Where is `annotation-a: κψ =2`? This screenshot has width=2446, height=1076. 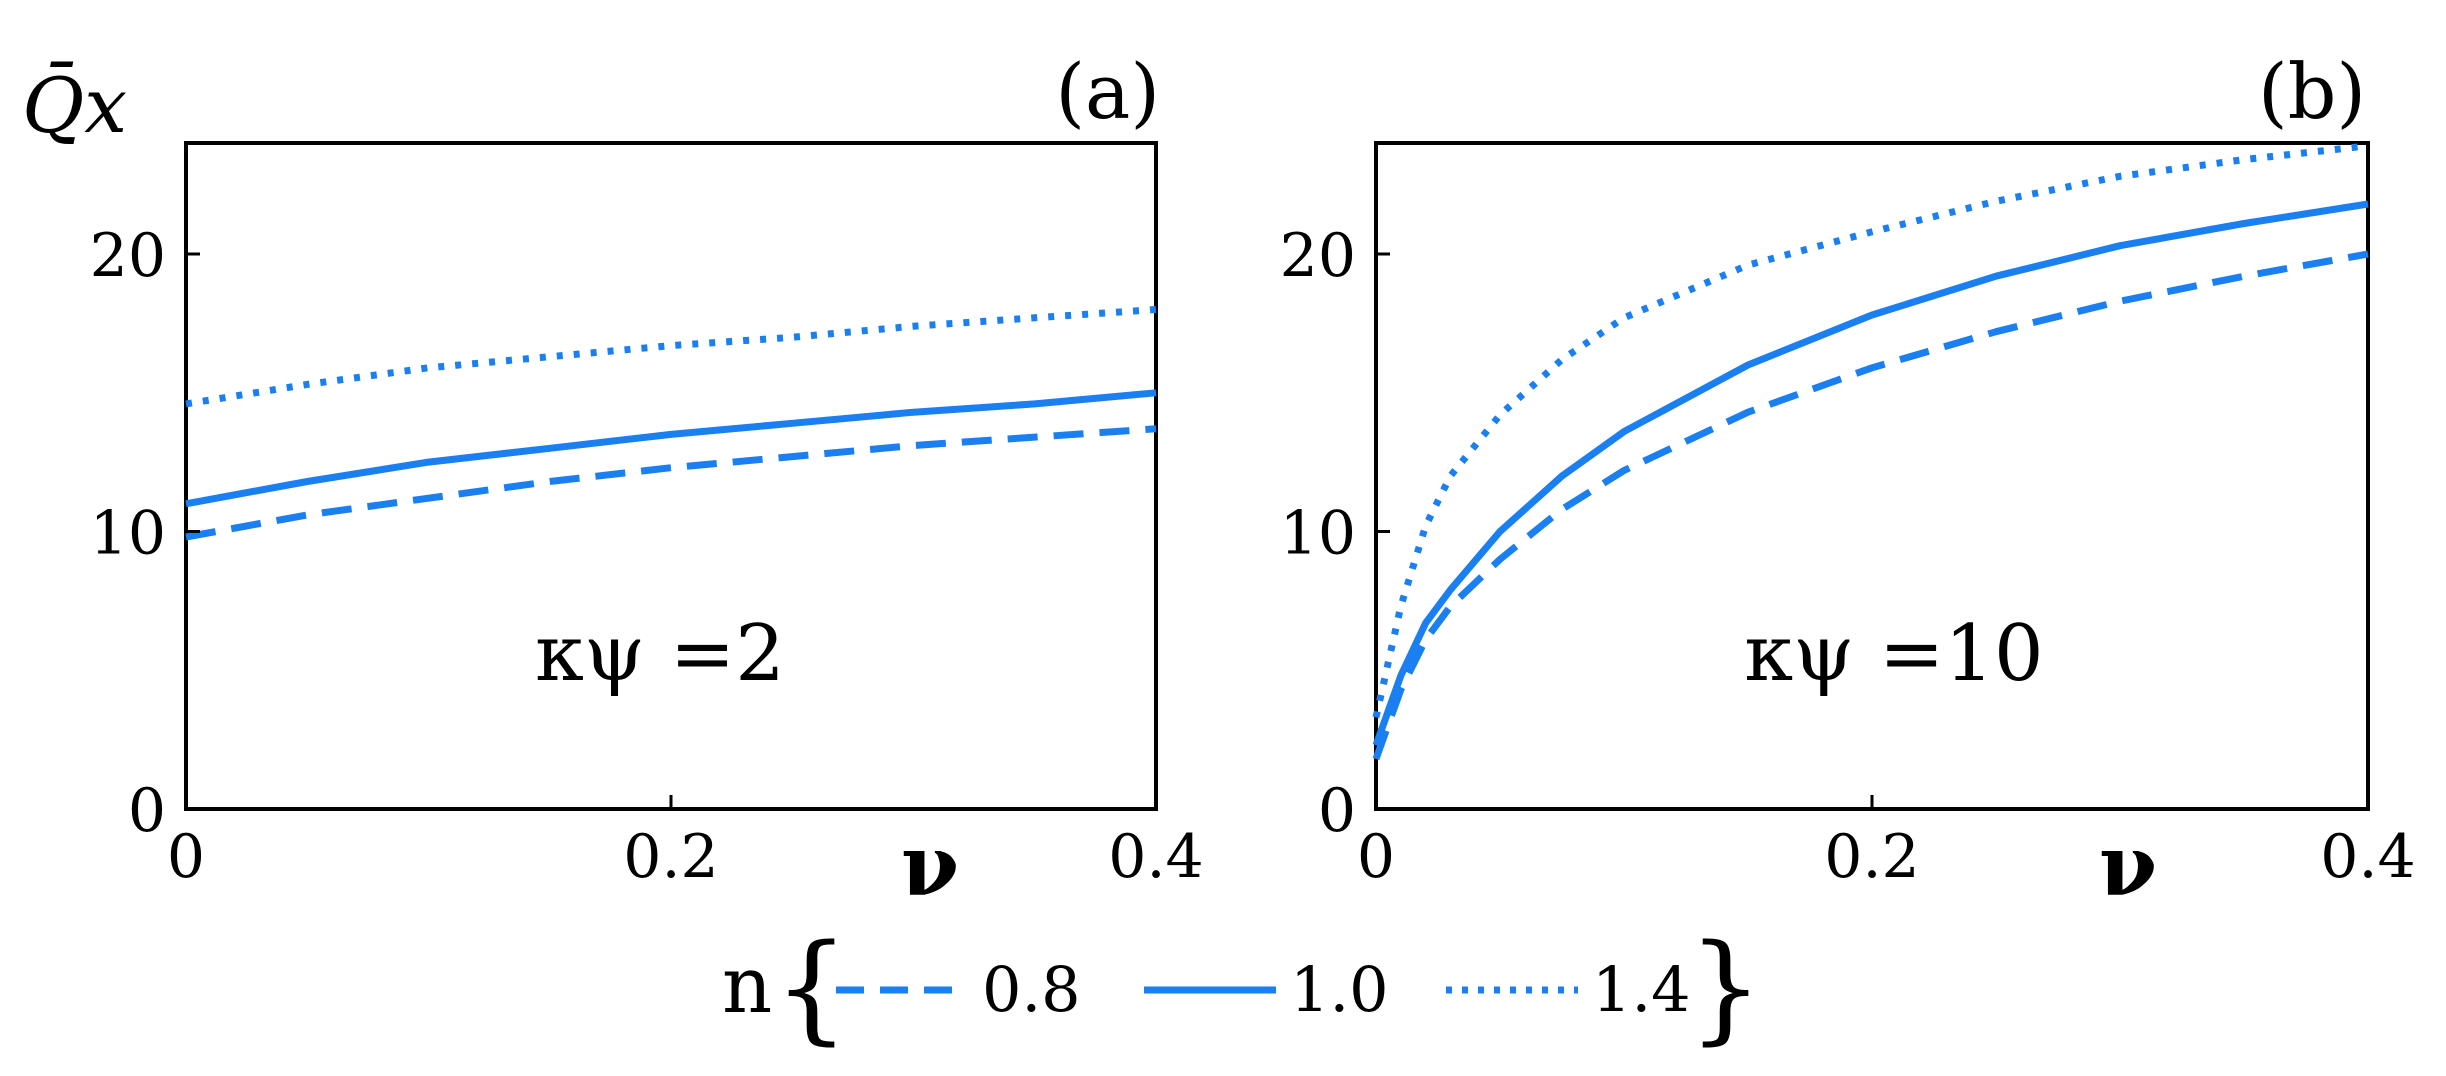
annotation-a: κψ =2 is located at coordinates (660, 654).